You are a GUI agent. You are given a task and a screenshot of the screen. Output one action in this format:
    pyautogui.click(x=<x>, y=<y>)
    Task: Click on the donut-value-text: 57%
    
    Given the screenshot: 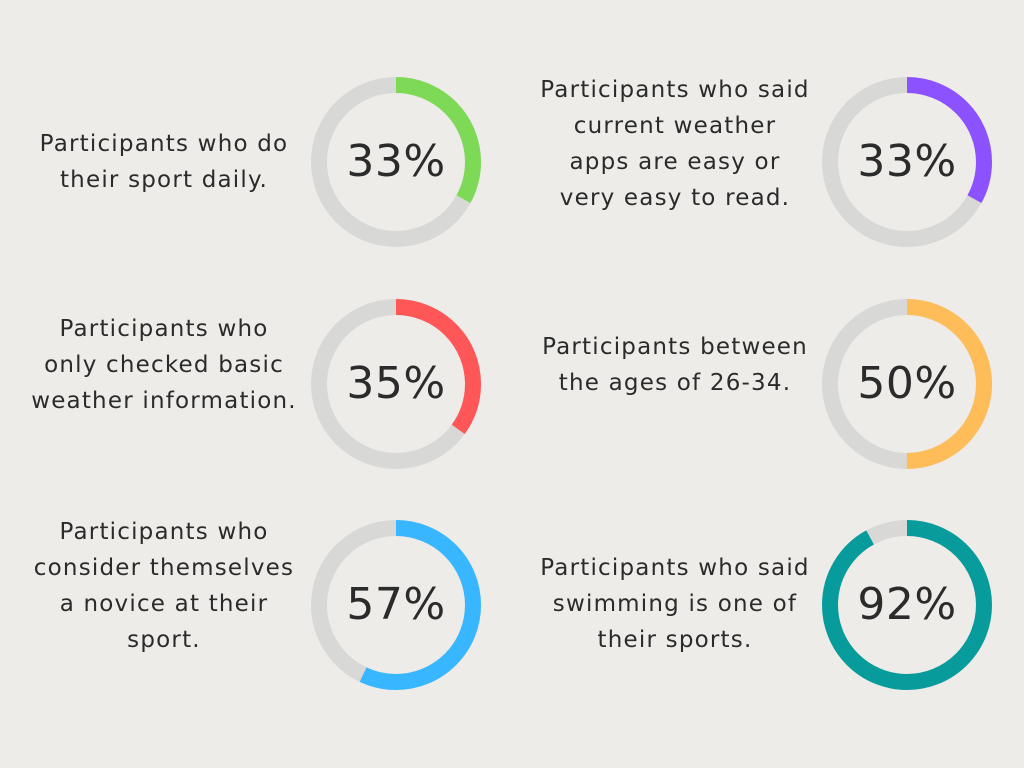 What is the action you would take?
    pyautogui.click(x=396, y=604)
    